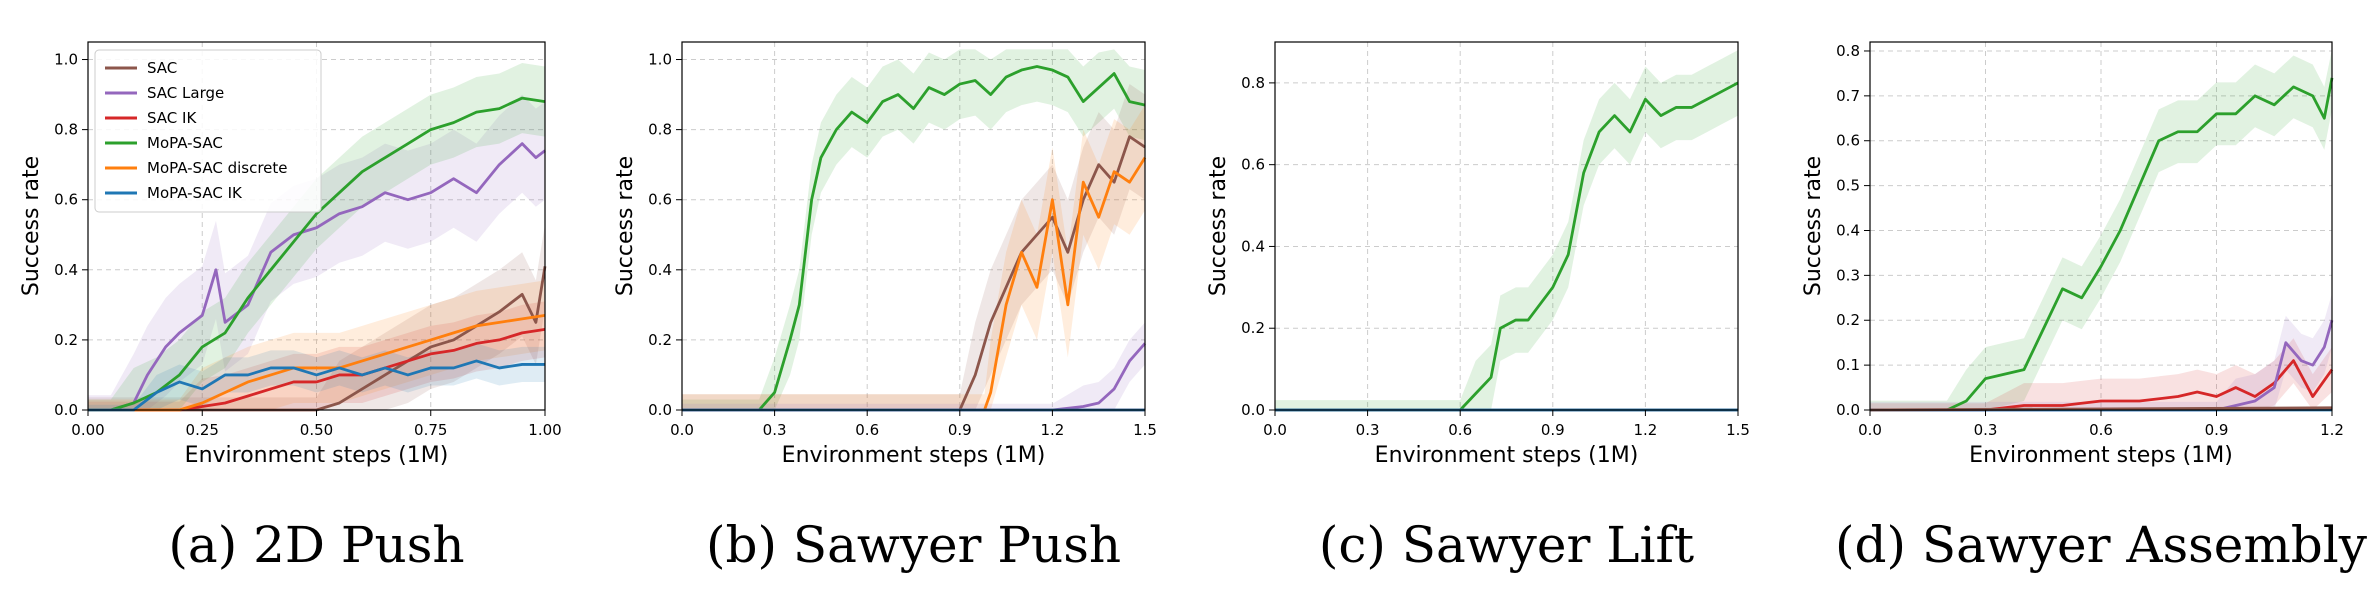 The image size is (2370, 598). What do you see at coordinates (217, 168) in the screenshot?
I see `legend-label: MoPA-SAC discrete` at bounding box center [217, 168].